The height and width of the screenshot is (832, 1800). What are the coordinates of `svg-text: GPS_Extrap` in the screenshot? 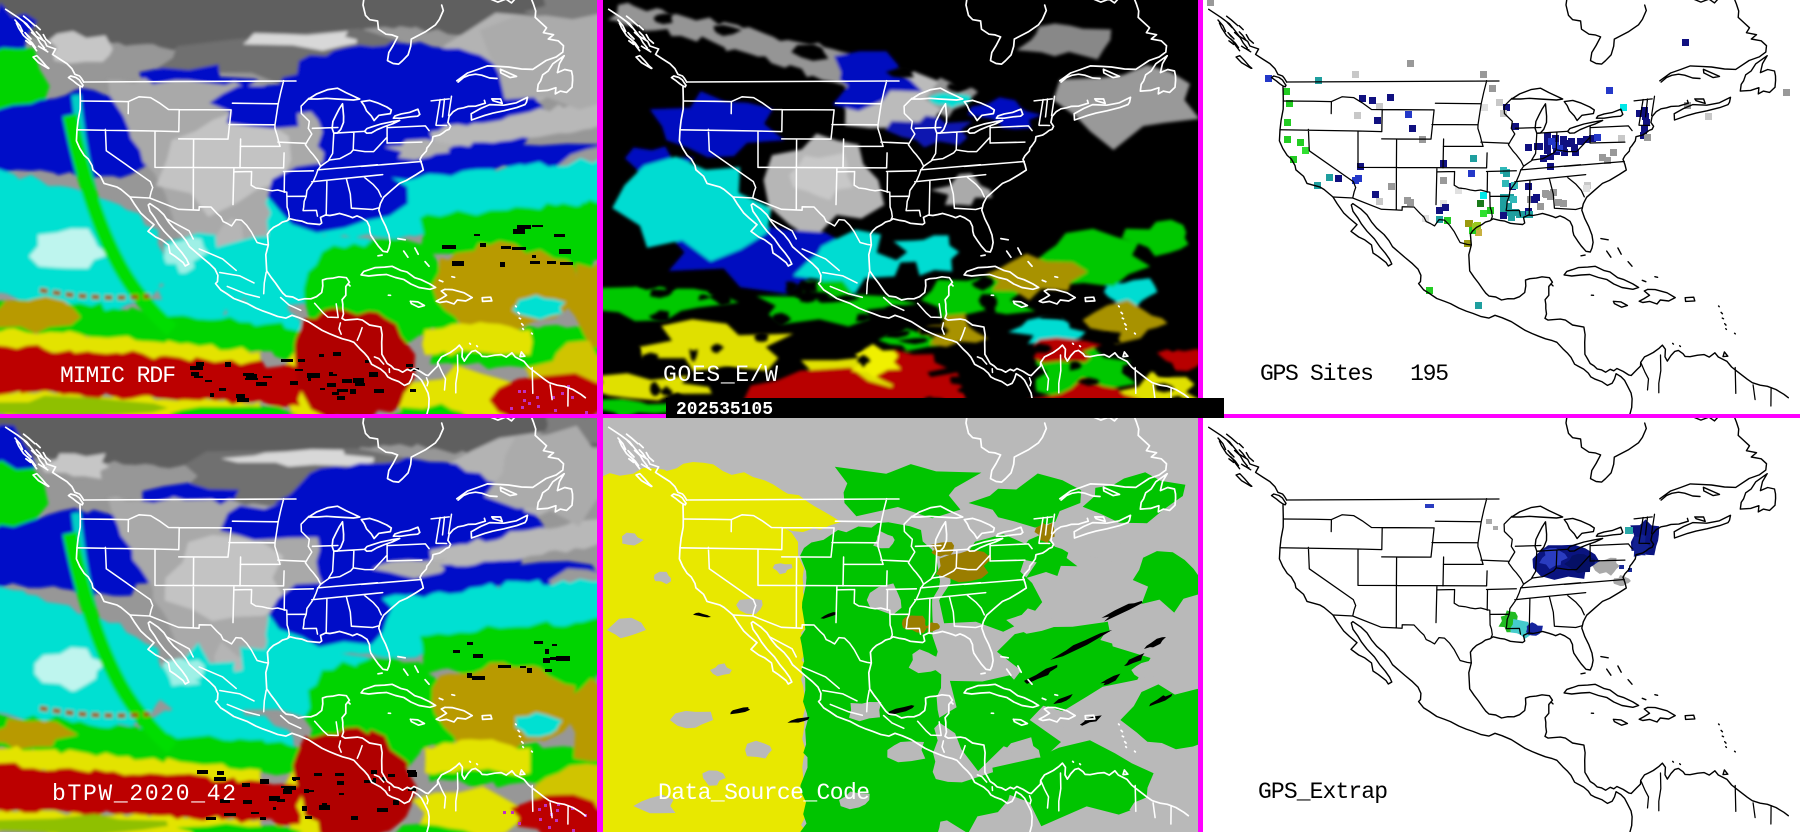 It's located at (1323, 792).